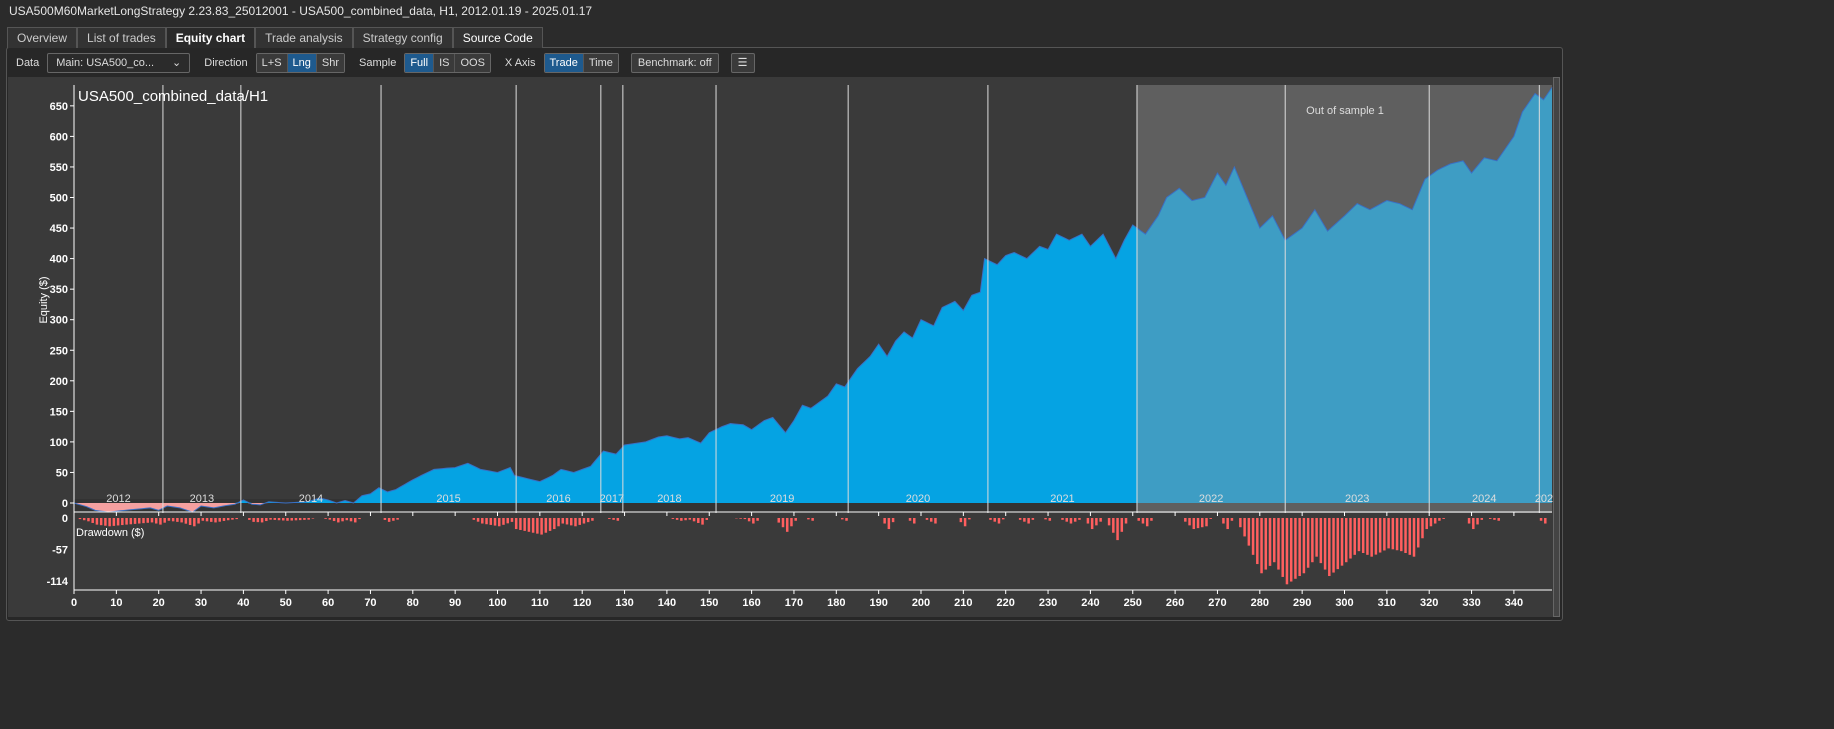  I want to click on x-tick-label: 50, so click(286, 603).